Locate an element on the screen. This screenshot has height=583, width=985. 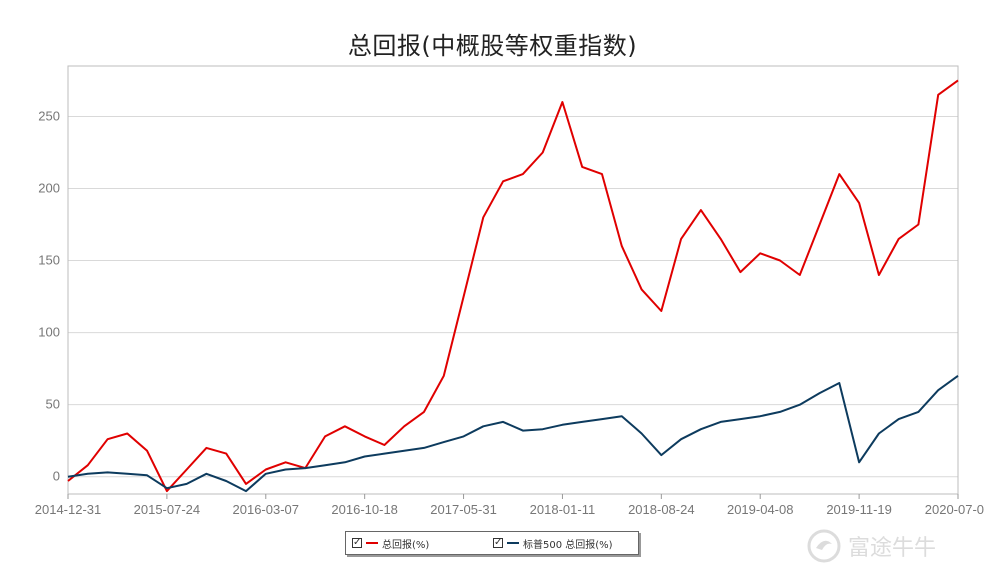
y-tick-label: 250 is located at coordinates (49, 115).